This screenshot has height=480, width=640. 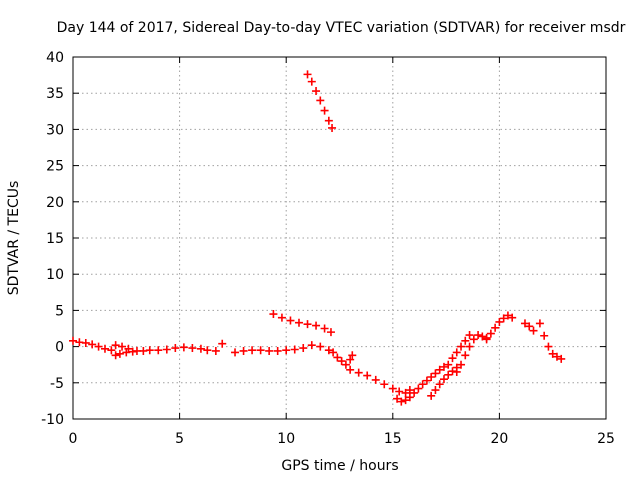 I want to click on y-tick-label: 0, so click(x=59, y=348).